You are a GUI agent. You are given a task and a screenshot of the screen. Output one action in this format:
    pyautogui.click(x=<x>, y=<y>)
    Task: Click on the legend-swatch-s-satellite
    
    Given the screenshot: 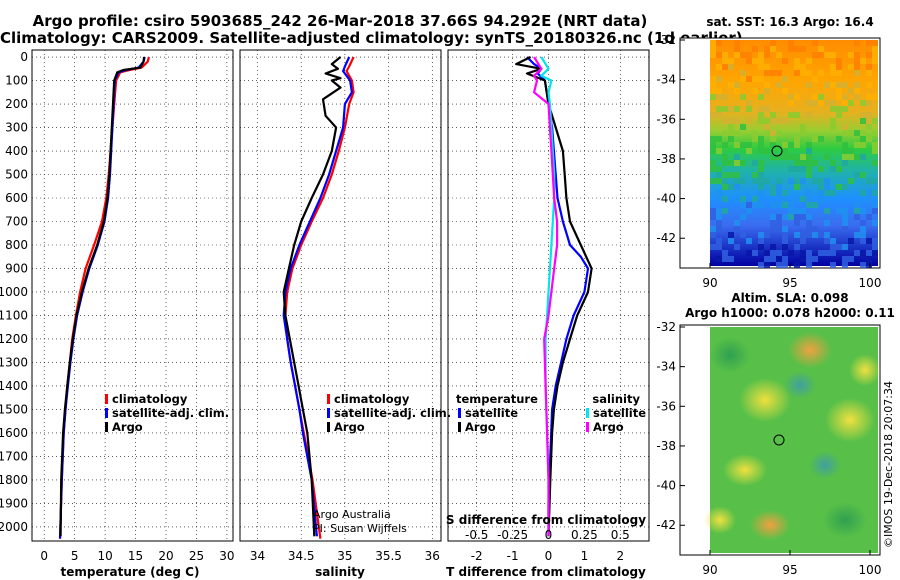 What is the action you would take?
    pyautogui.click(x=587, y=413)
    